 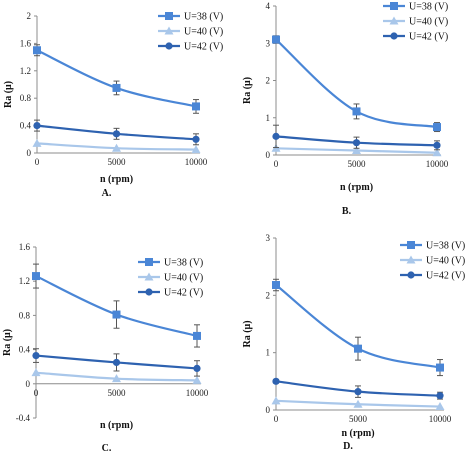 What do you see at coordinates (23, 418) in the screenshot?
I see `y-tick-label: -0.4` at bounding box center [23, 418].